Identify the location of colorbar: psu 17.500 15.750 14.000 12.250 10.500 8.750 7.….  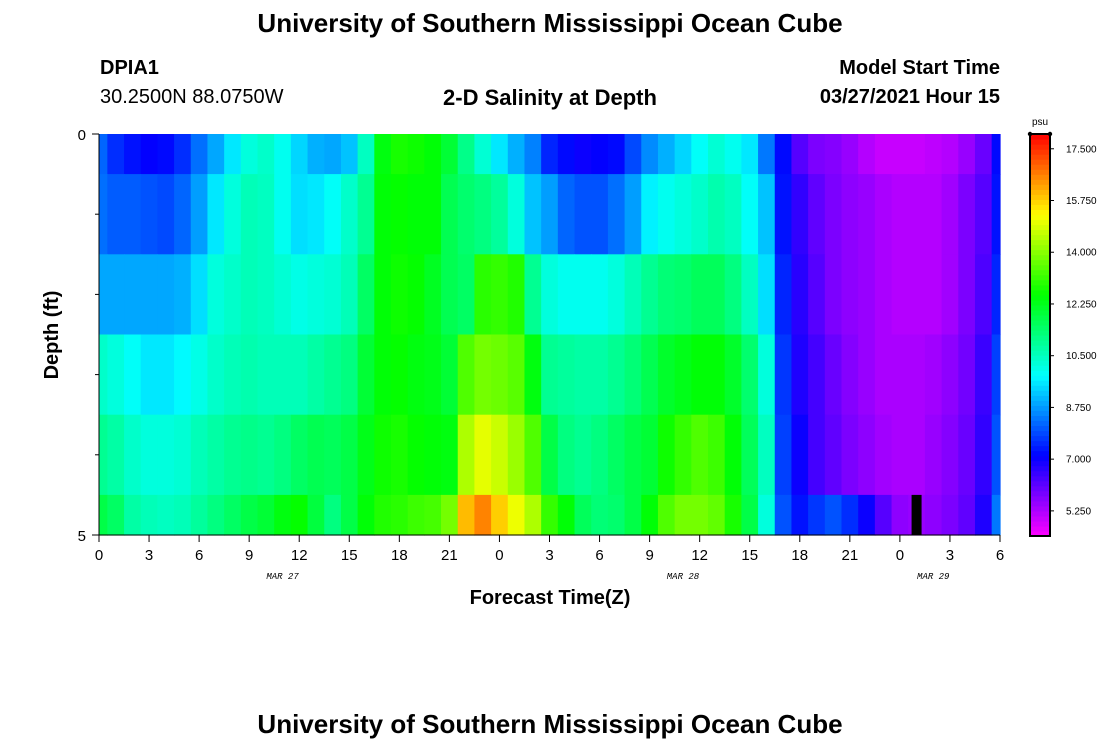
(1062, 327).